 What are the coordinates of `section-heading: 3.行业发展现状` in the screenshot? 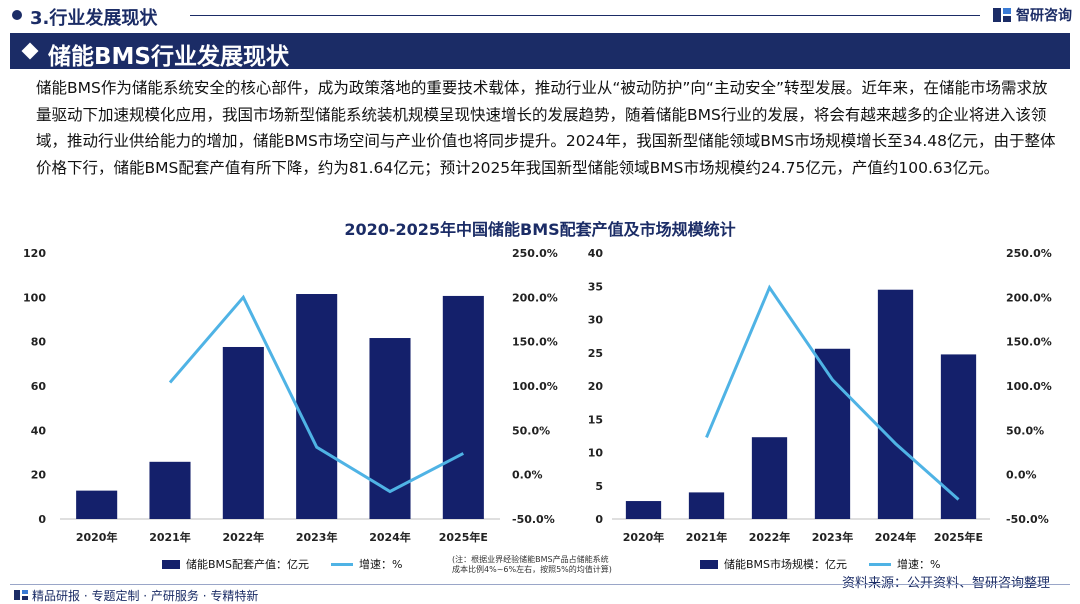 It's located at (94, 18).